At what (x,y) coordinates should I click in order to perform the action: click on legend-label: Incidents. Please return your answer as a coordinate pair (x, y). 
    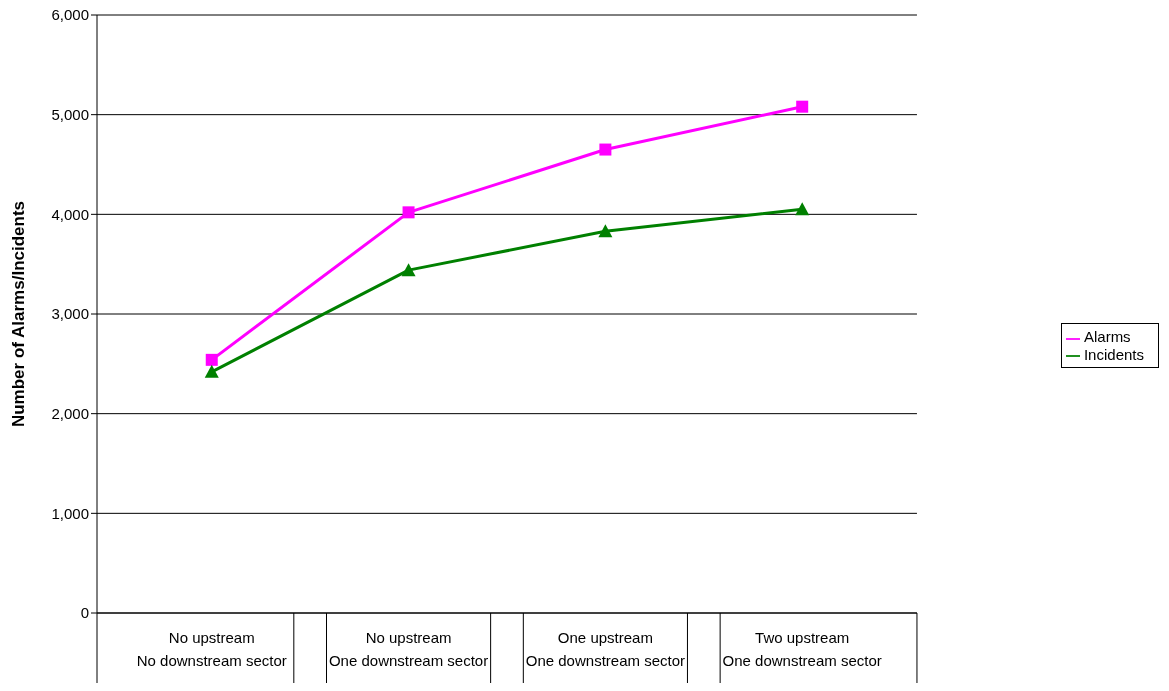
    Looking at the image, I should click on (1113, 354).